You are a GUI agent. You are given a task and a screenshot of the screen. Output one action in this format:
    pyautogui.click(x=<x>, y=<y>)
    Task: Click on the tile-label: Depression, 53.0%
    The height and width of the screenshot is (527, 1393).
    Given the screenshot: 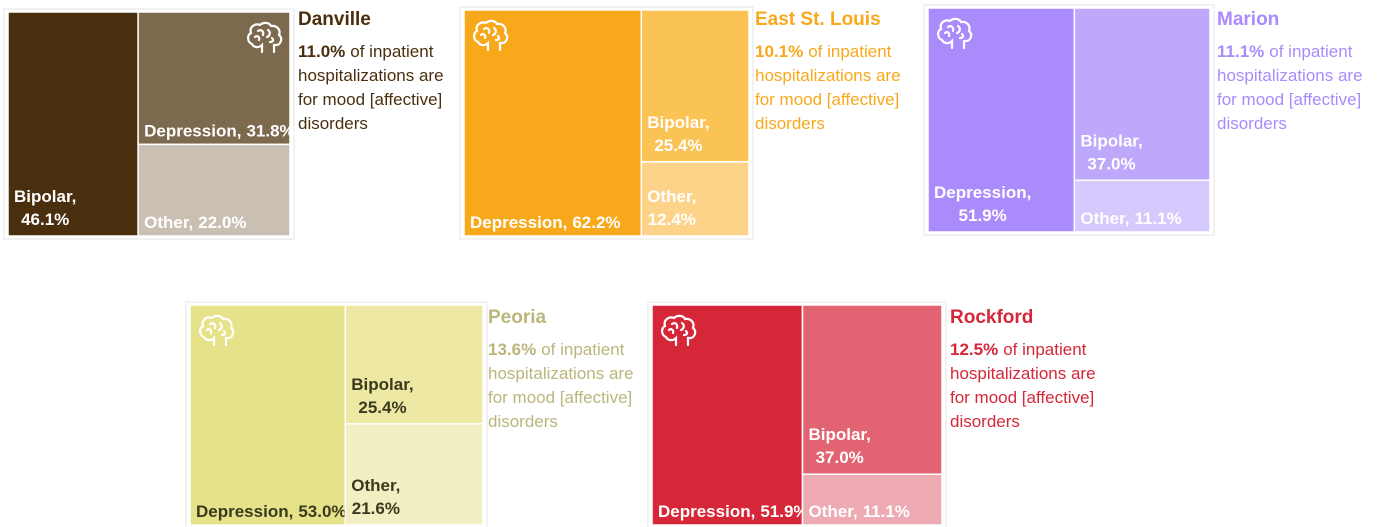 What is the action you would take?
    pyautogui.click(x=271, y=511)
    